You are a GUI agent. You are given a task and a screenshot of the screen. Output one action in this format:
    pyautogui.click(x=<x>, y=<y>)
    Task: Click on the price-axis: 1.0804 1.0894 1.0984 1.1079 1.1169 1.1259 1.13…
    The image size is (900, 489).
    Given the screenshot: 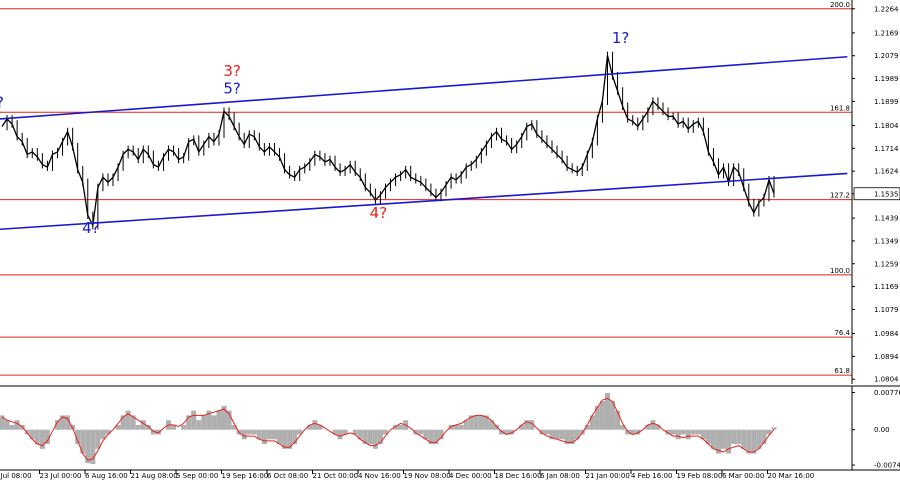 What is the action you would take?
    pyautogui.click(x=875, y=192)
    